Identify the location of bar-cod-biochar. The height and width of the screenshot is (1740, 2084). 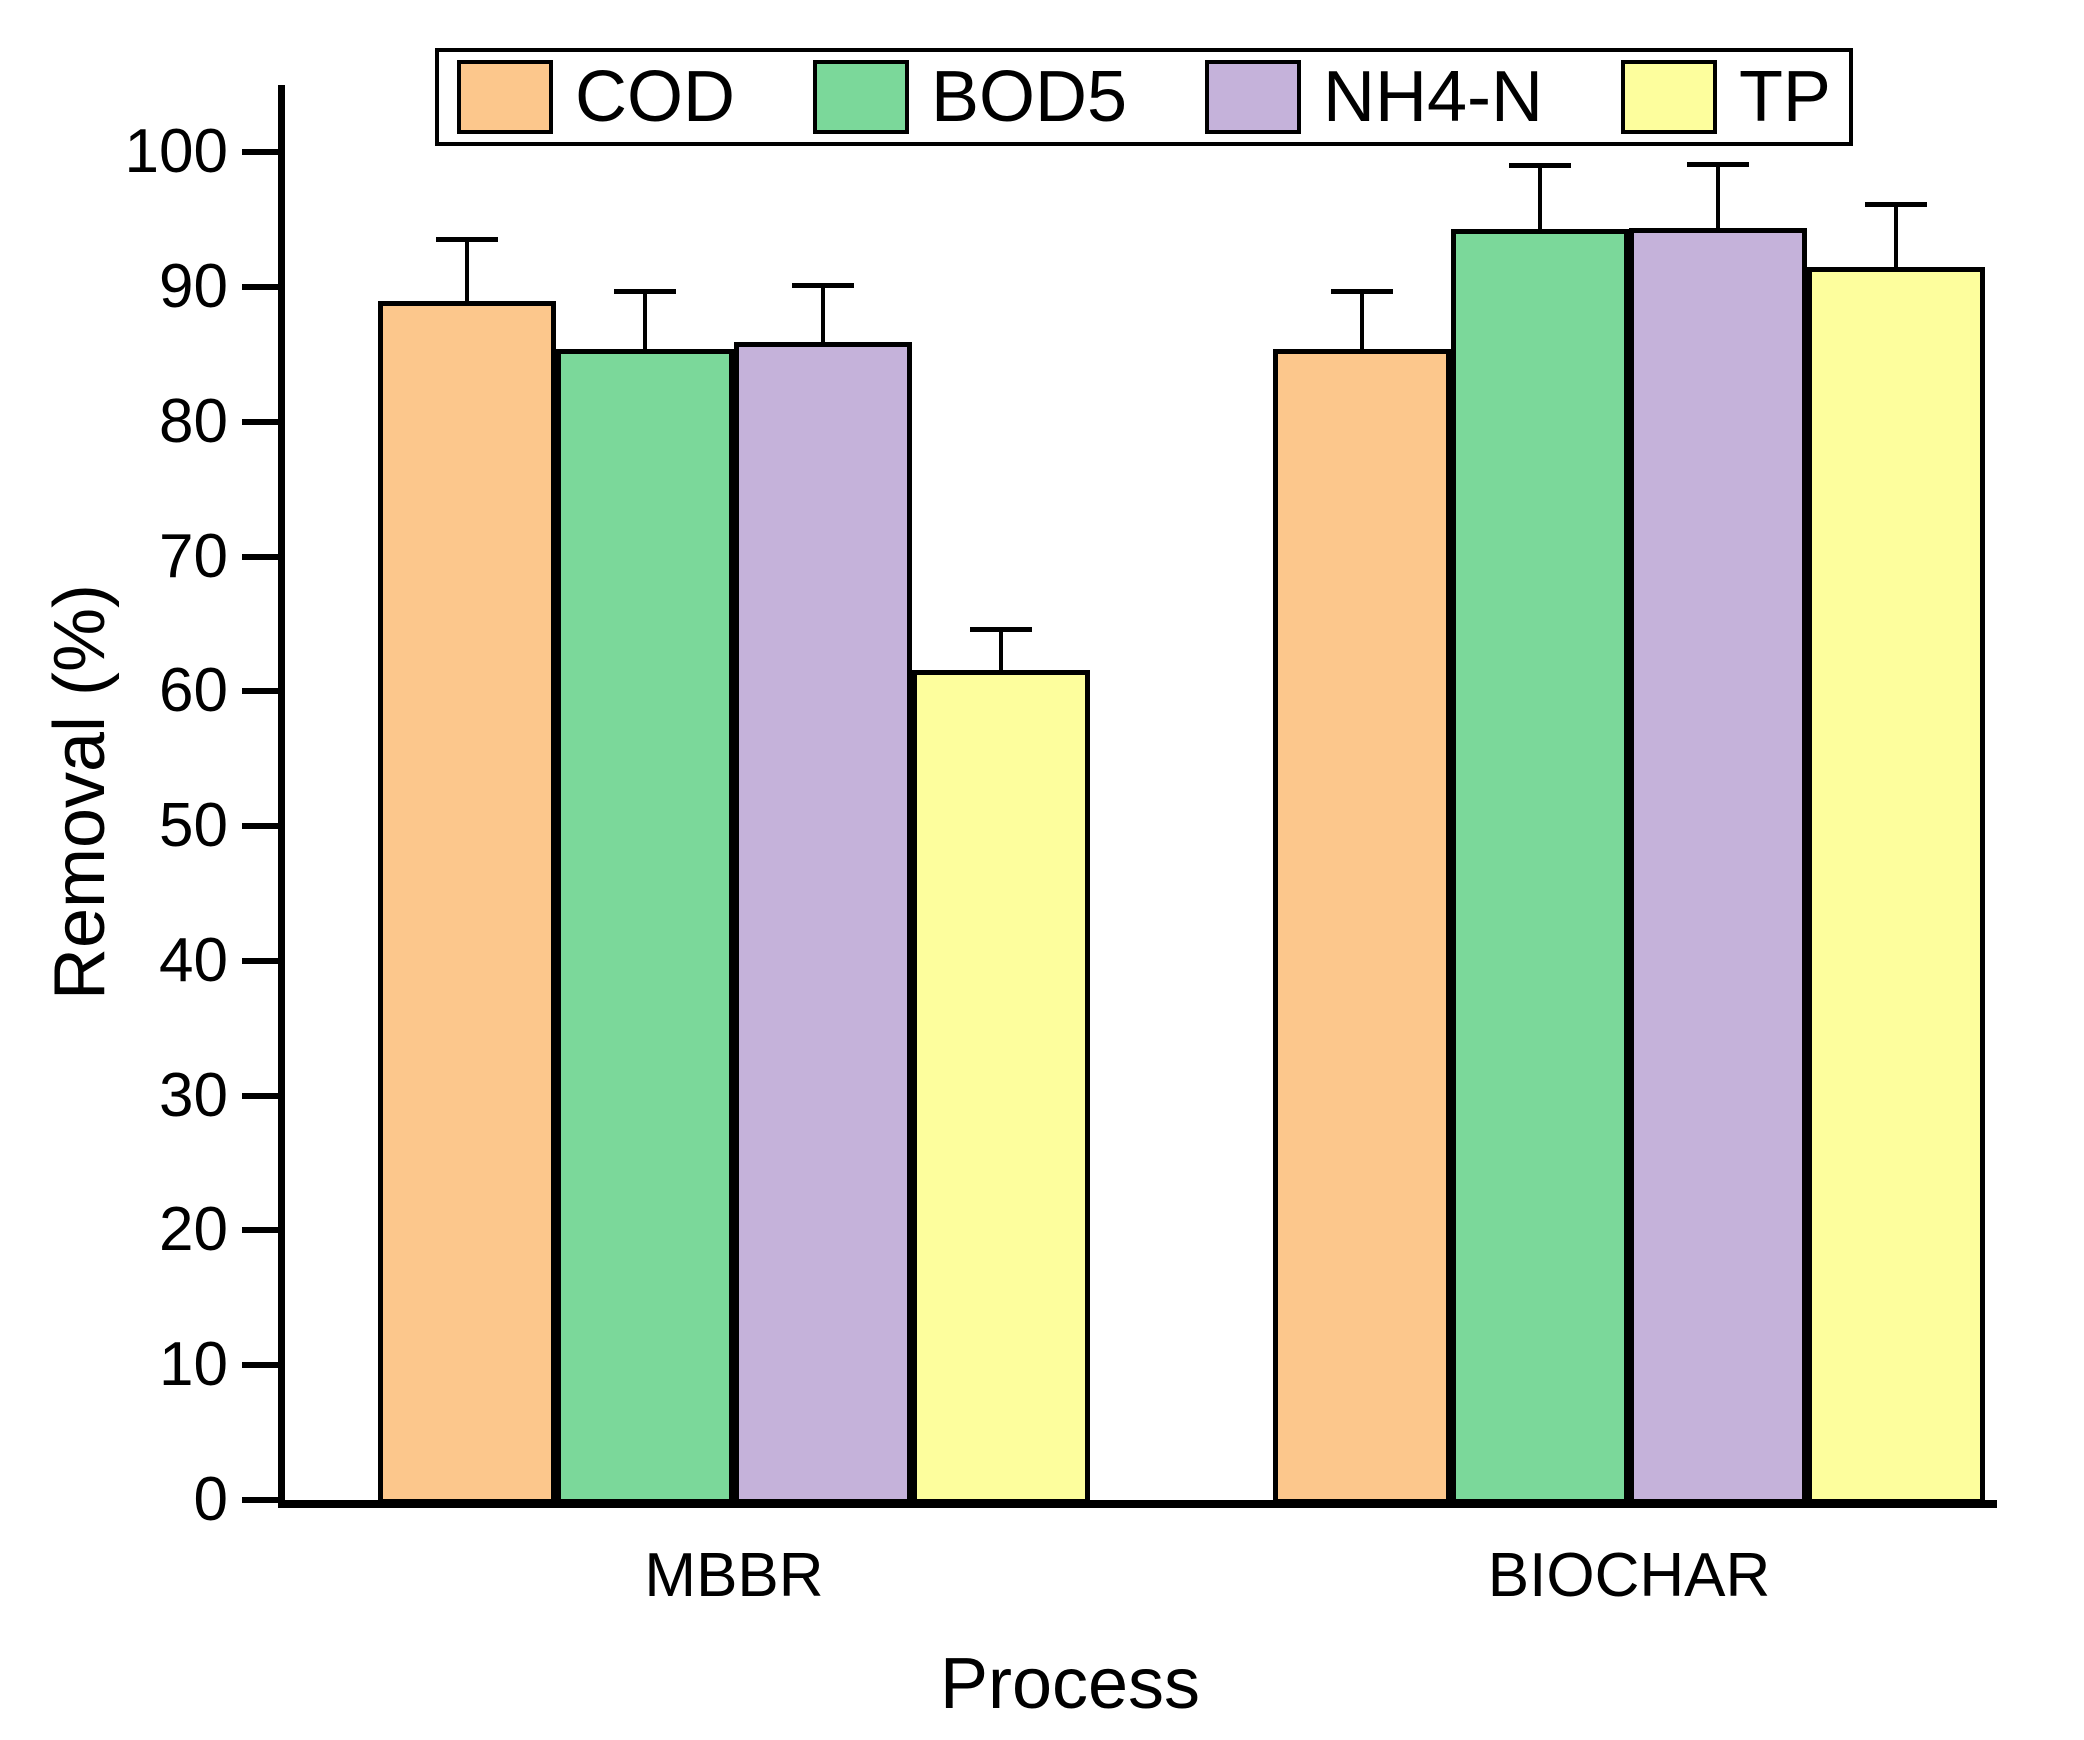
(1362, 926).